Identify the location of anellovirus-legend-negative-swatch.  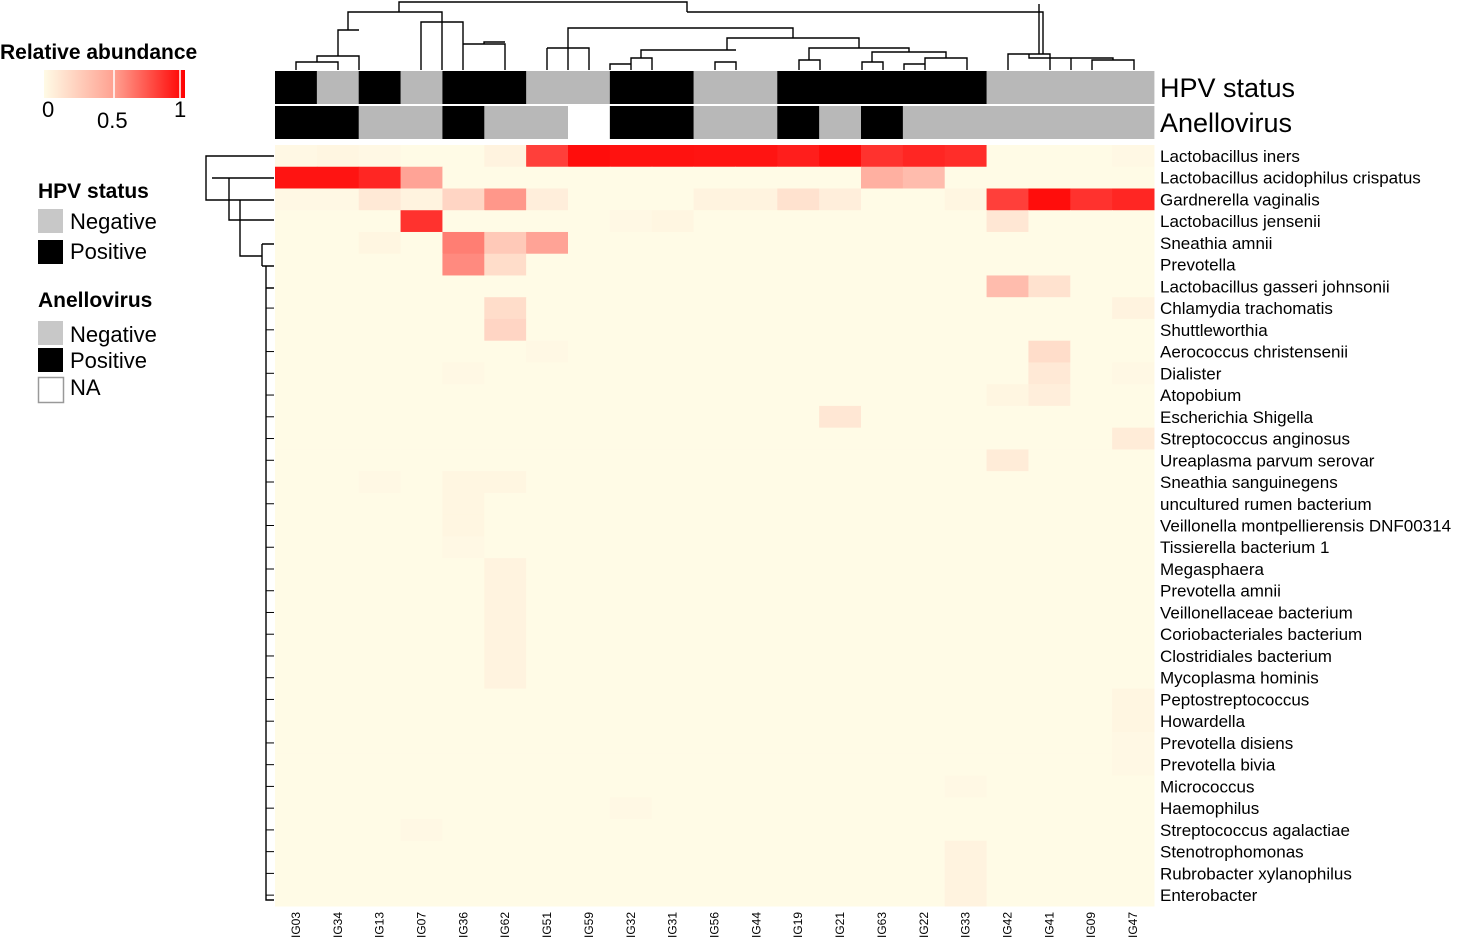
(50, 333).